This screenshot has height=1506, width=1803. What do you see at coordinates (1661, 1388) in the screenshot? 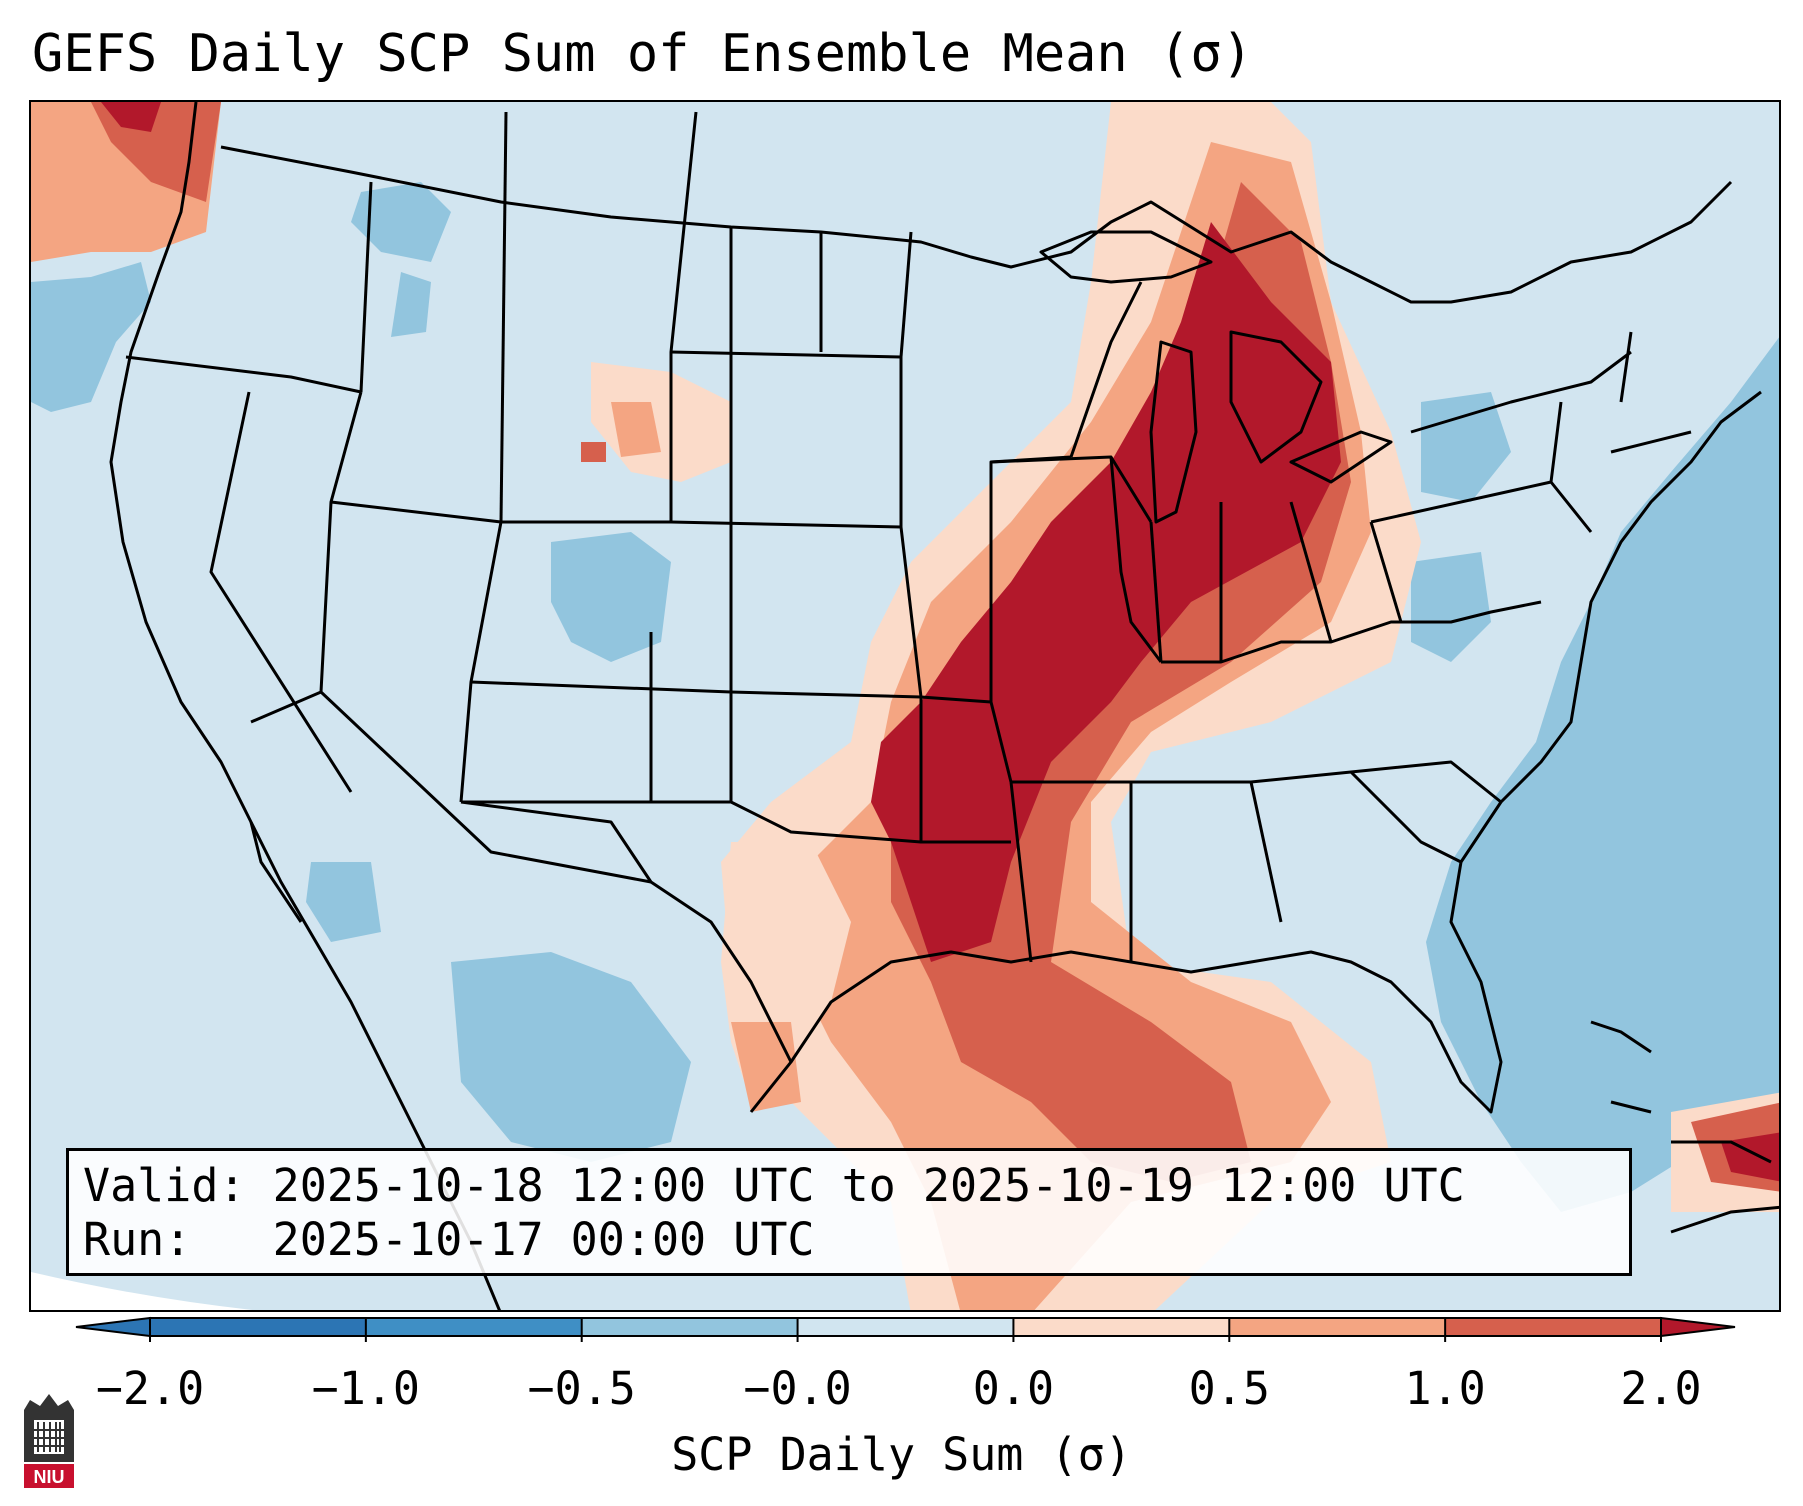
I see `colorbar-tick-label: 2.0` at bounding box center [1661, 1388].